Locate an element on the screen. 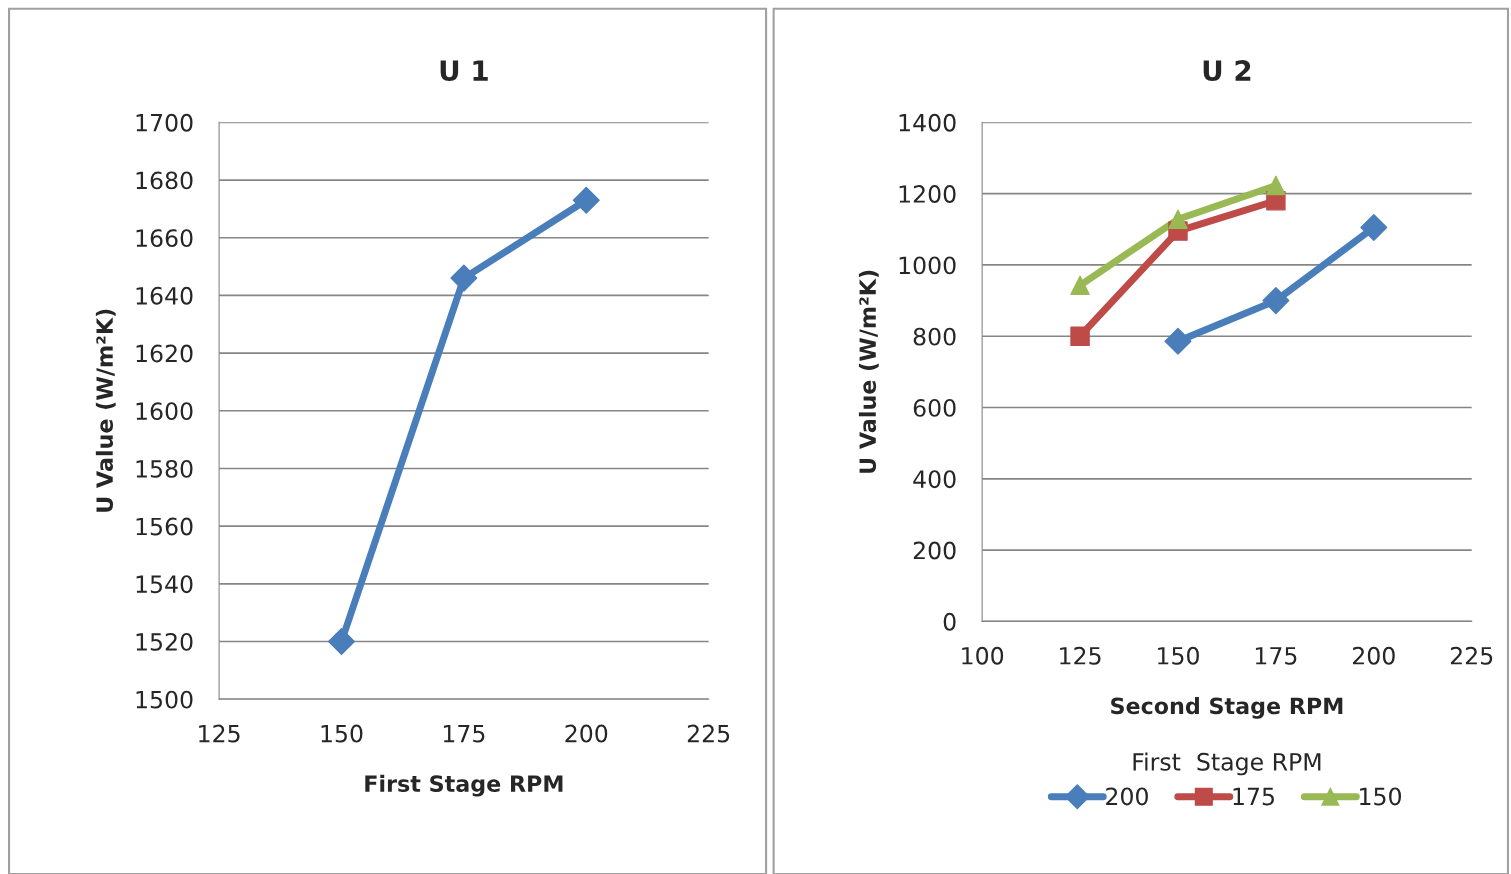 The height and width of the screenshot is (874, 1511). y-tick-label: 0 is located at coordinates (949, 621).